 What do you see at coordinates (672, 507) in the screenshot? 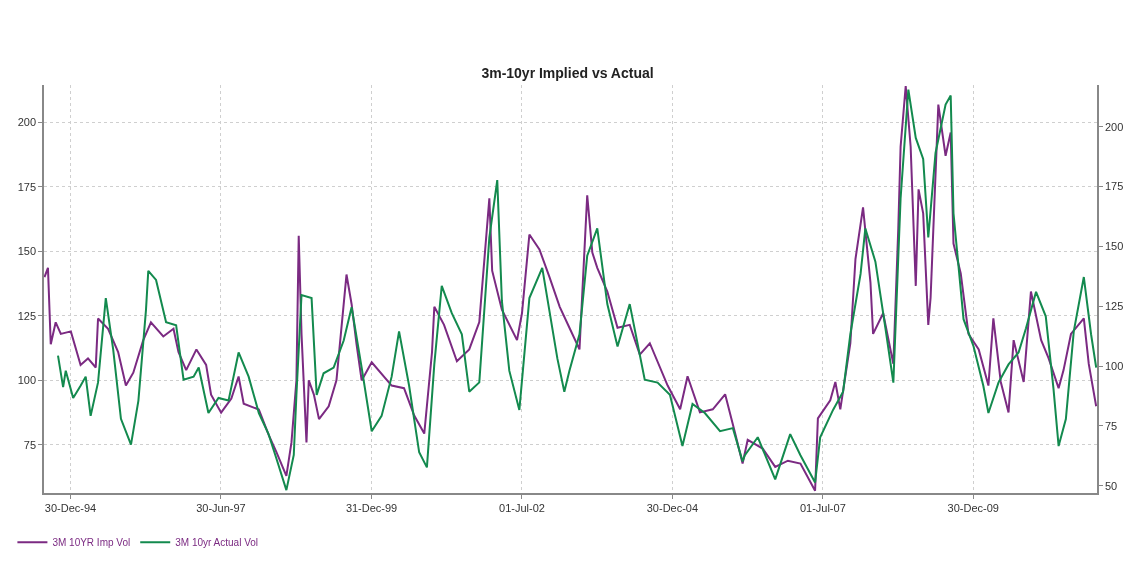
I see `x-tick-label: 30-Dec-04` at bounding box center [672, 507].